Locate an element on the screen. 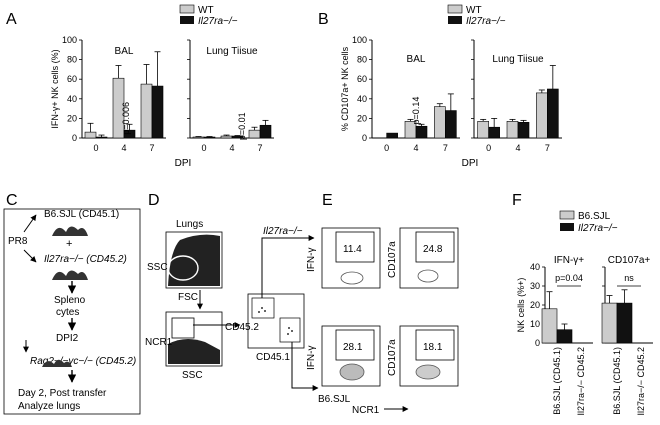 Image resolution: width=660 pixels, height=425 pixels. panel-label-b: B is located at coordinates (323, 19).